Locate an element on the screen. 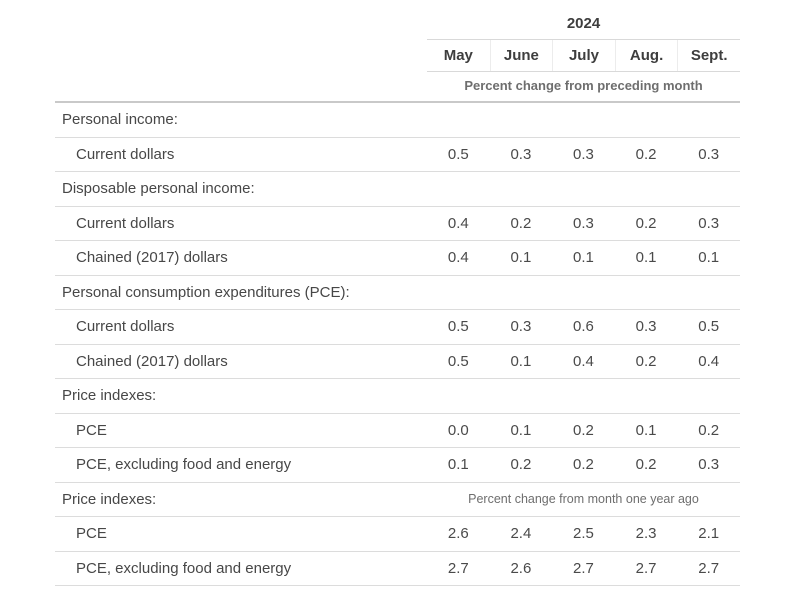 The width and height of the screenshot is (800, 589). units-annotation: Percent change from month one year ago is located at coordinates (583, 498).